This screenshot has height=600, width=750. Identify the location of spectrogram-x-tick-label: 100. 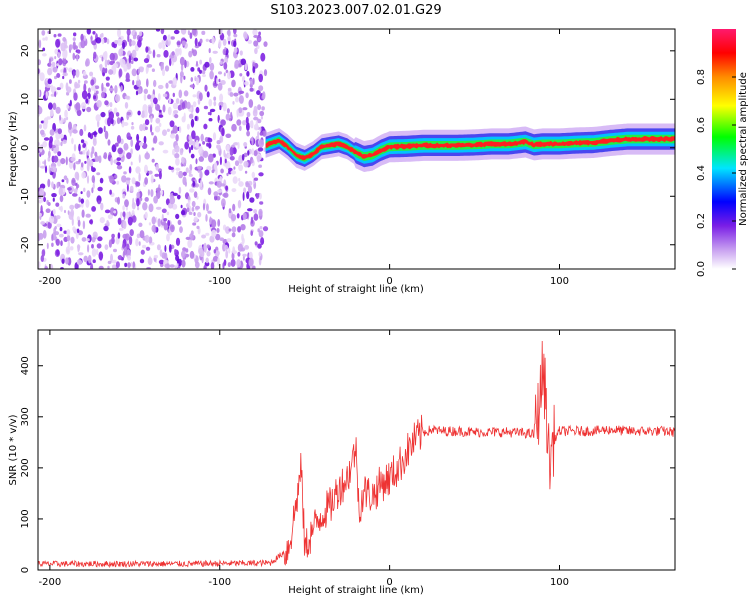
(559, 281).